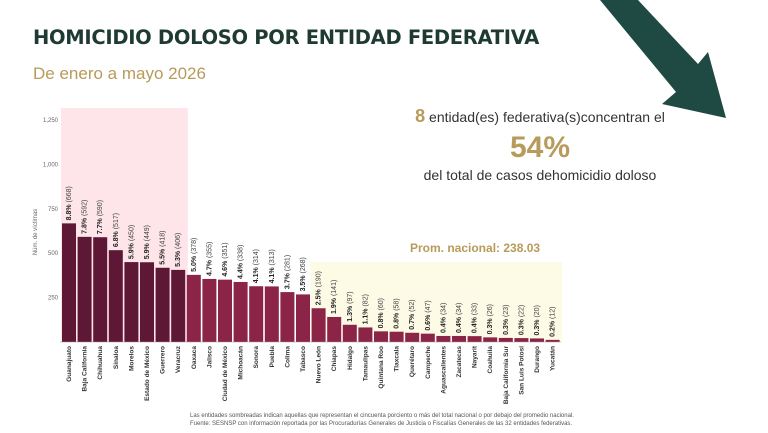 The width and height of the screenshot is (768, 433). I want to click on bar-value-label: 0.8% (58), so click(397, 313).